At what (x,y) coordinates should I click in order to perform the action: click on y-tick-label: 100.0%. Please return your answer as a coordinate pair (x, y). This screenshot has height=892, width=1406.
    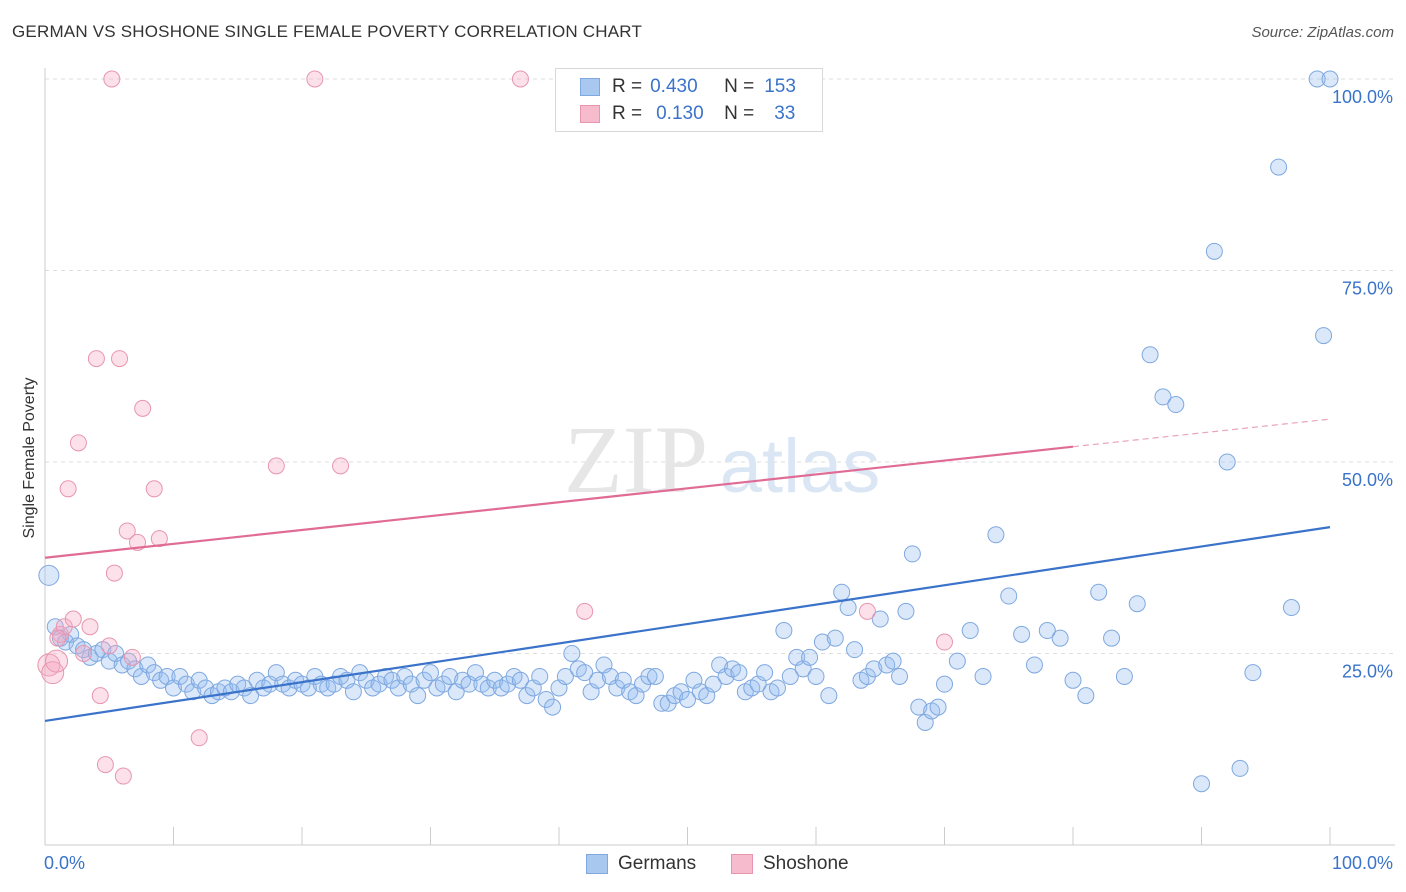
    Looking at the image, I should click on (1362, 97).